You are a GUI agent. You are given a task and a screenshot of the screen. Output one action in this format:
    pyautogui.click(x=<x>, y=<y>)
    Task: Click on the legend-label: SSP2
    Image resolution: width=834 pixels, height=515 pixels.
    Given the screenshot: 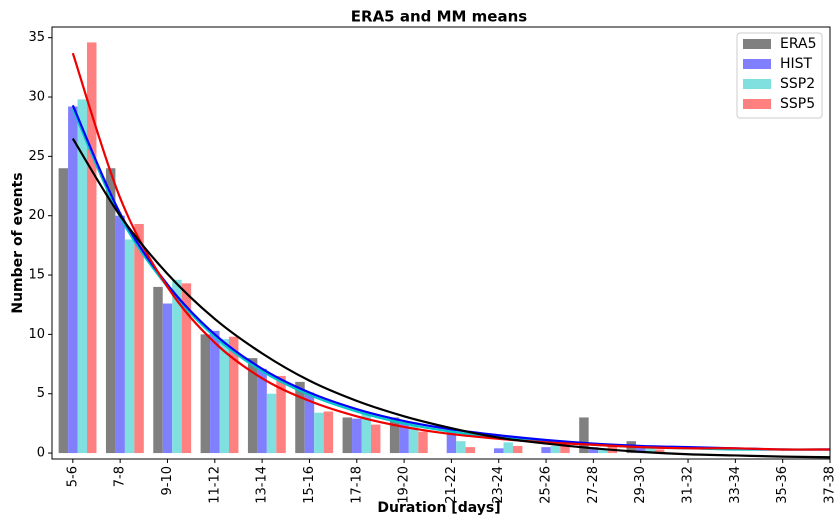 What is the action you would take?
    pyautogui.click(x=797, y=84)
    